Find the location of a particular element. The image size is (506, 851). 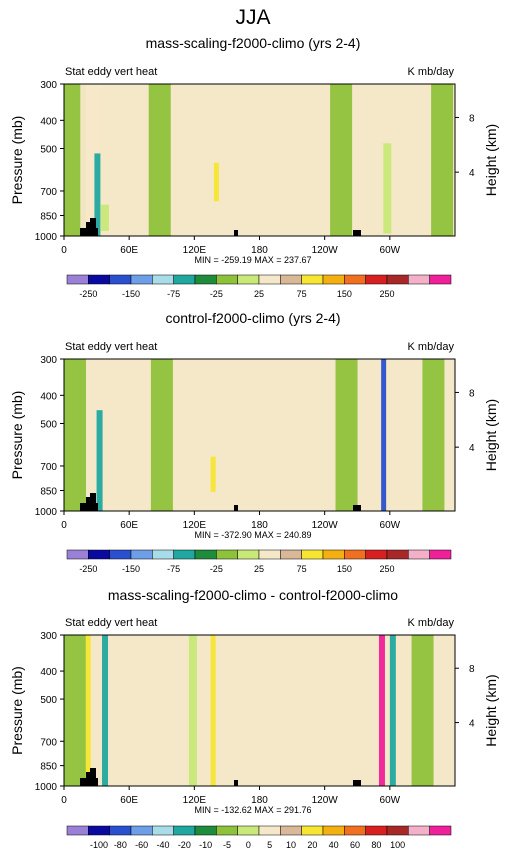

colorbar-label: -10 is located at coordinates (205, 845).